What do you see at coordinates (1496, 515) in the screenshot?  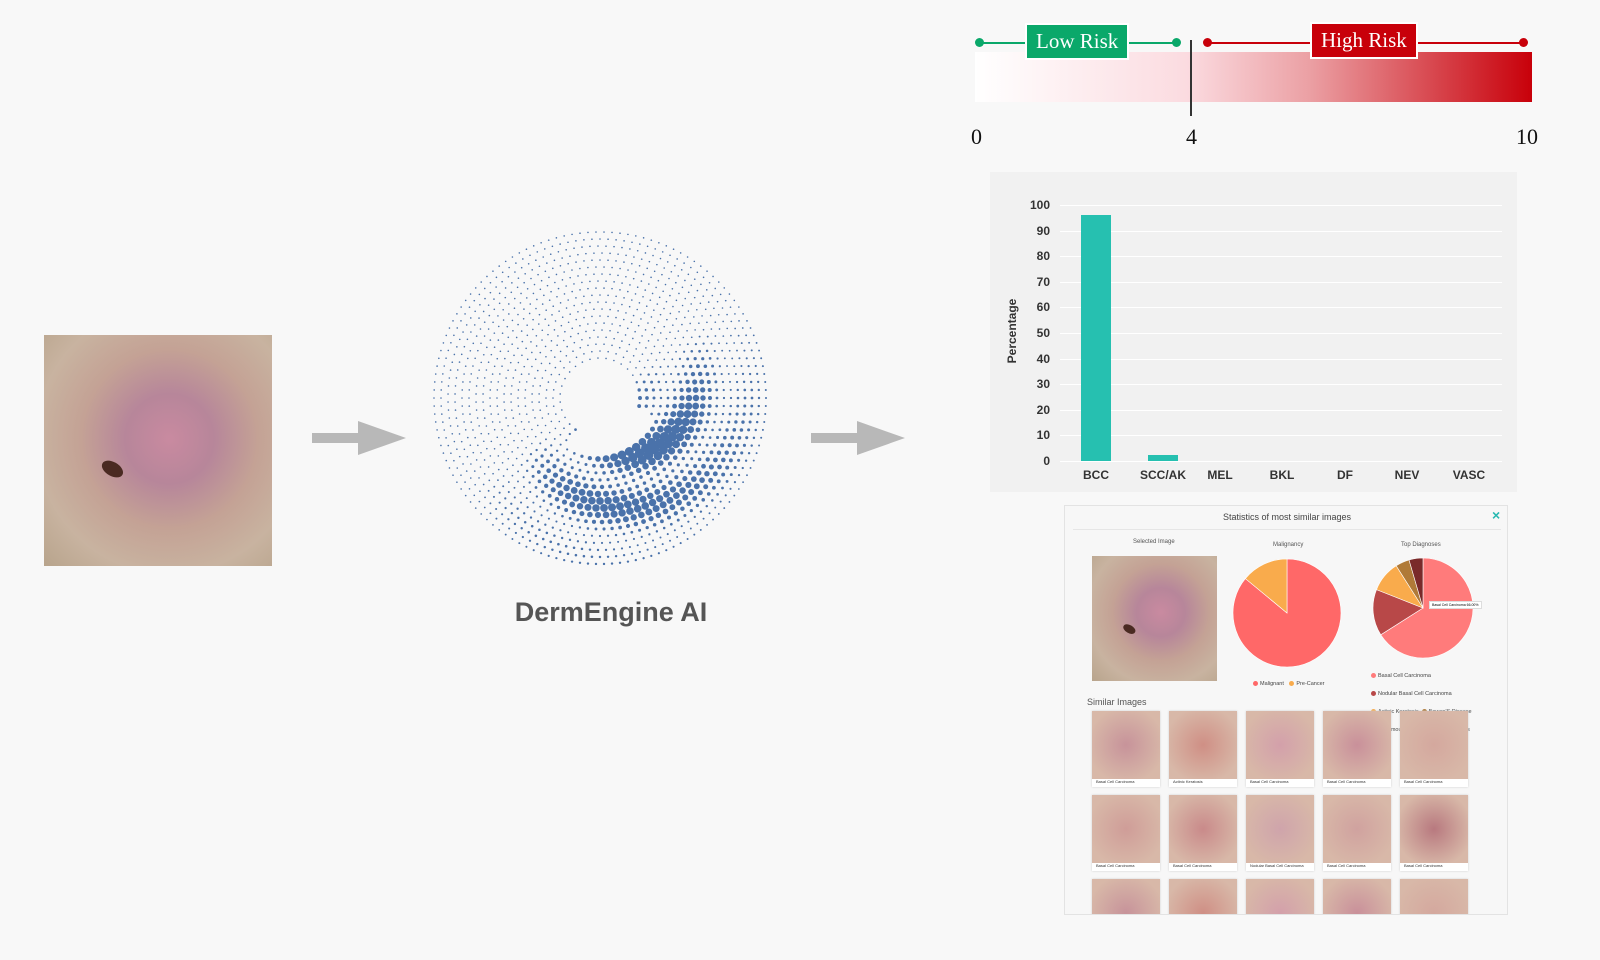 I see `close-icon: ×` at bounding box center [1496, 515].